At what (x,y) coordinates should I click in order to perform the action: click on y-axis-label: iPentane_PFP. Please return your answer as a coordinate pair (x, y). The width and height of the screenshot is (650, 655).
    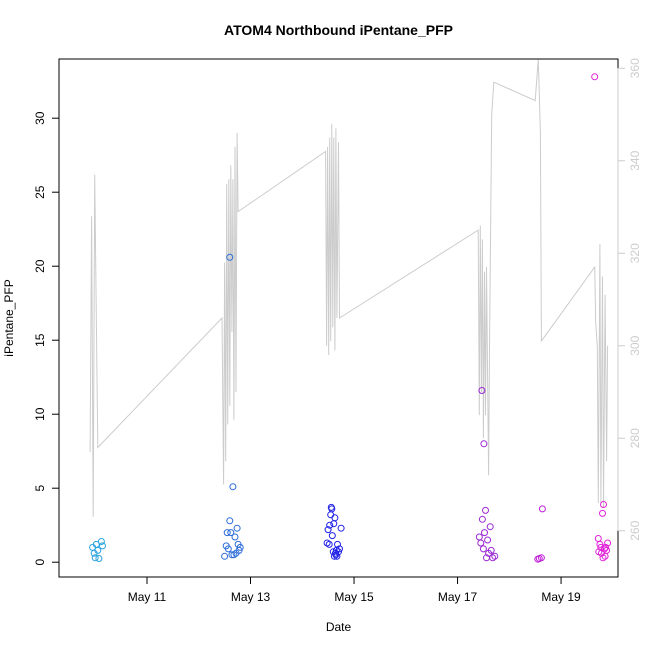
    Looking at the image, I should click on (9, 317).